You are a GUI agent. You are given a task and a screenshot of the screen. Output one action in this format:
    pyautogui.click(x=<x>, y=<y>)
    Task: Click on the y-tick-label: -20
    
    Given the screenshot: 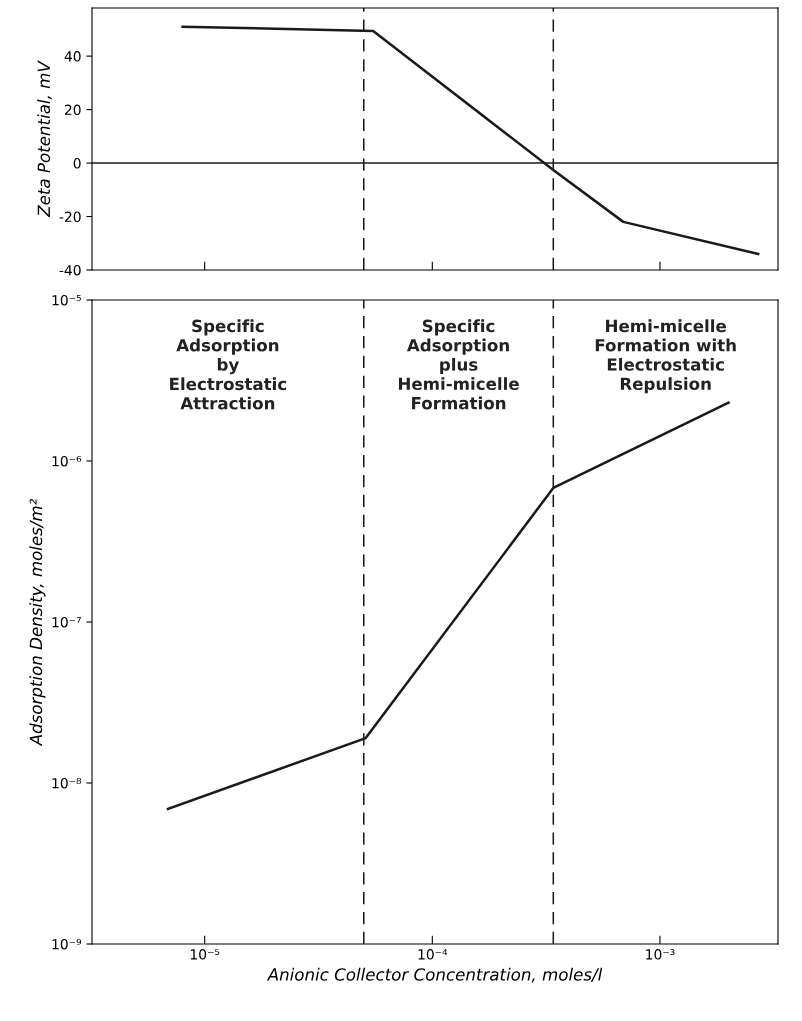 What is the action you would take?
    pyautogui.click(x=70, y=216)
    